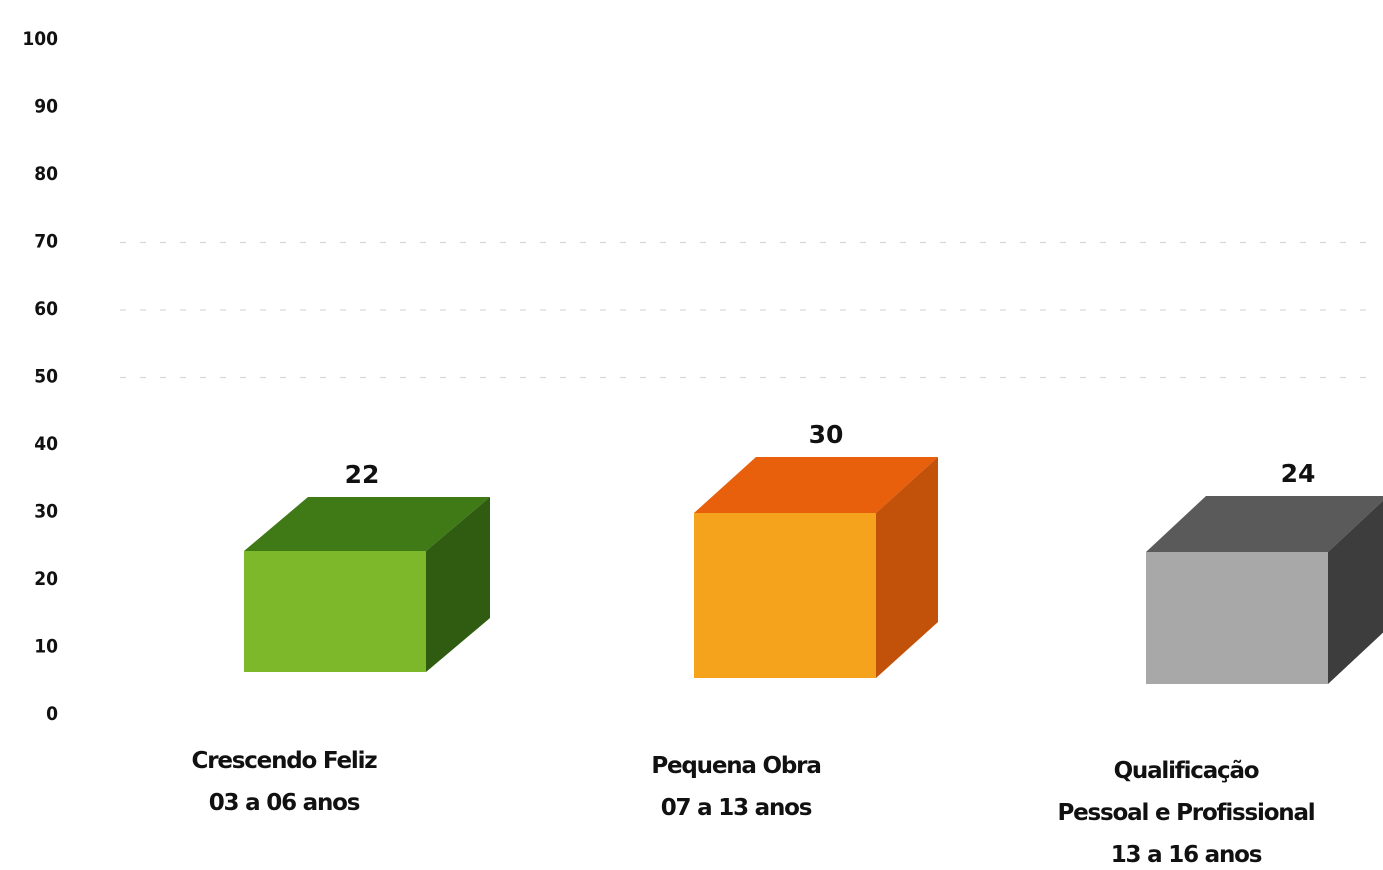 Image resolution: width=1383 pixels, height=870 pixels. Describe the element at coordinates (362, 474) in the screenshot. I see `data-label: 22` at that location.